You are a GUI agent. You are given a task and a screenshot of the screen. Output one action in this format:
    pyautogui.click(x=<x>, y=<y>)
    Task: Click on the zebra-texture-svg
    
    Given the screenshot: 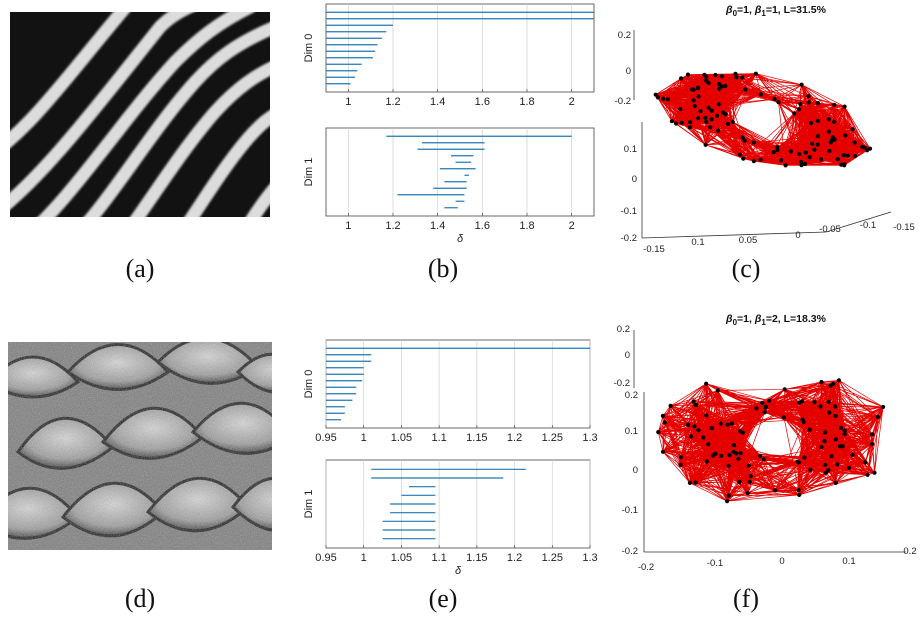 What is the action you would take?
    pyautogui.click(x=140, y=114)
    